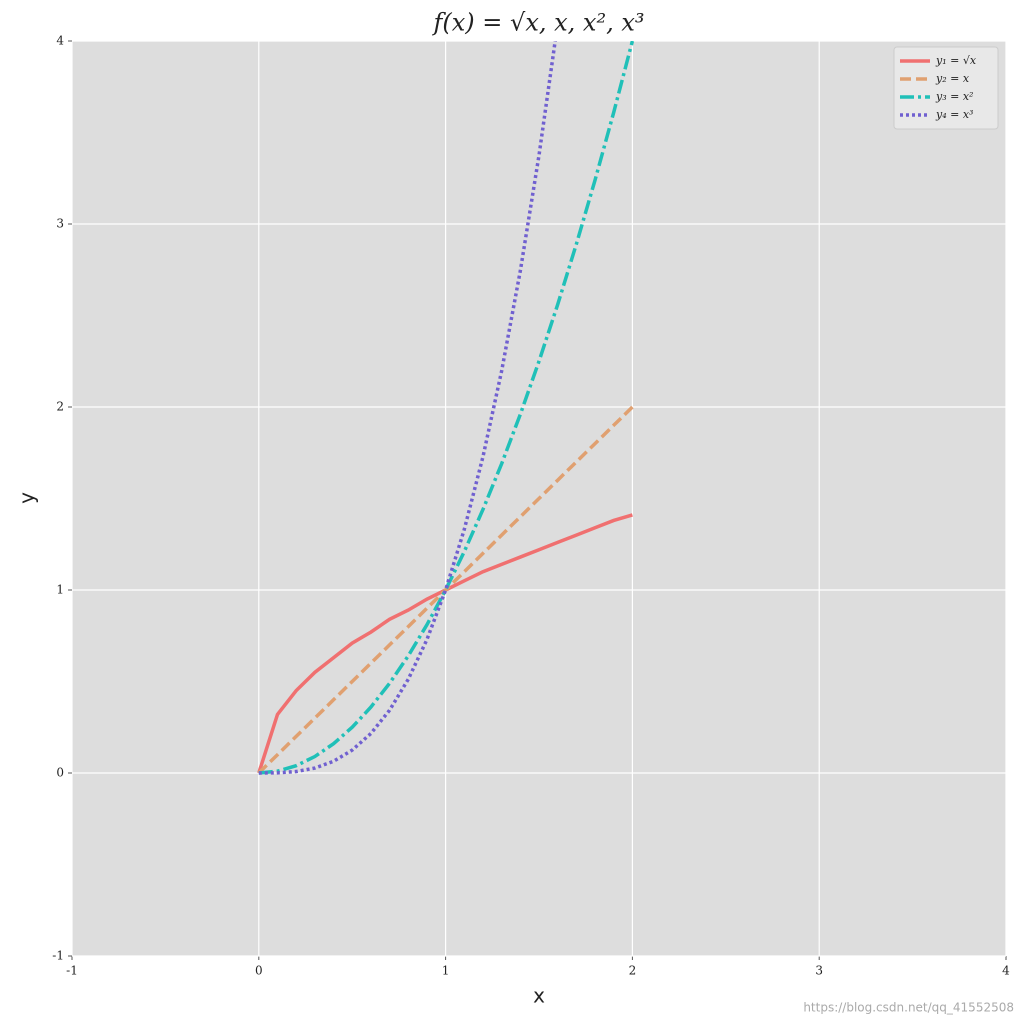 This screenshot has height=1024, width=1023. I want to click on y-tick-label: 2, so click(60, 407).